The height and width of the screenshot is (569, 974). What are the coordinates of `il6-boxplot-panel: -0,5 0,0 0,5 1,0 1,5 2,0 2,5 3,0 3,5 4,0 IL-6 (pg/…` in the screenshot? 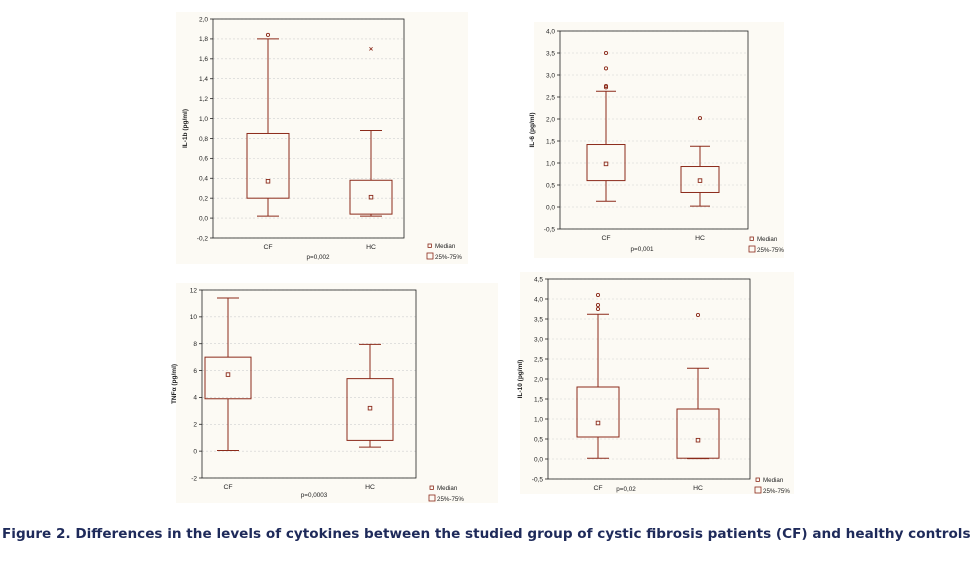 It's located at (656, 140).